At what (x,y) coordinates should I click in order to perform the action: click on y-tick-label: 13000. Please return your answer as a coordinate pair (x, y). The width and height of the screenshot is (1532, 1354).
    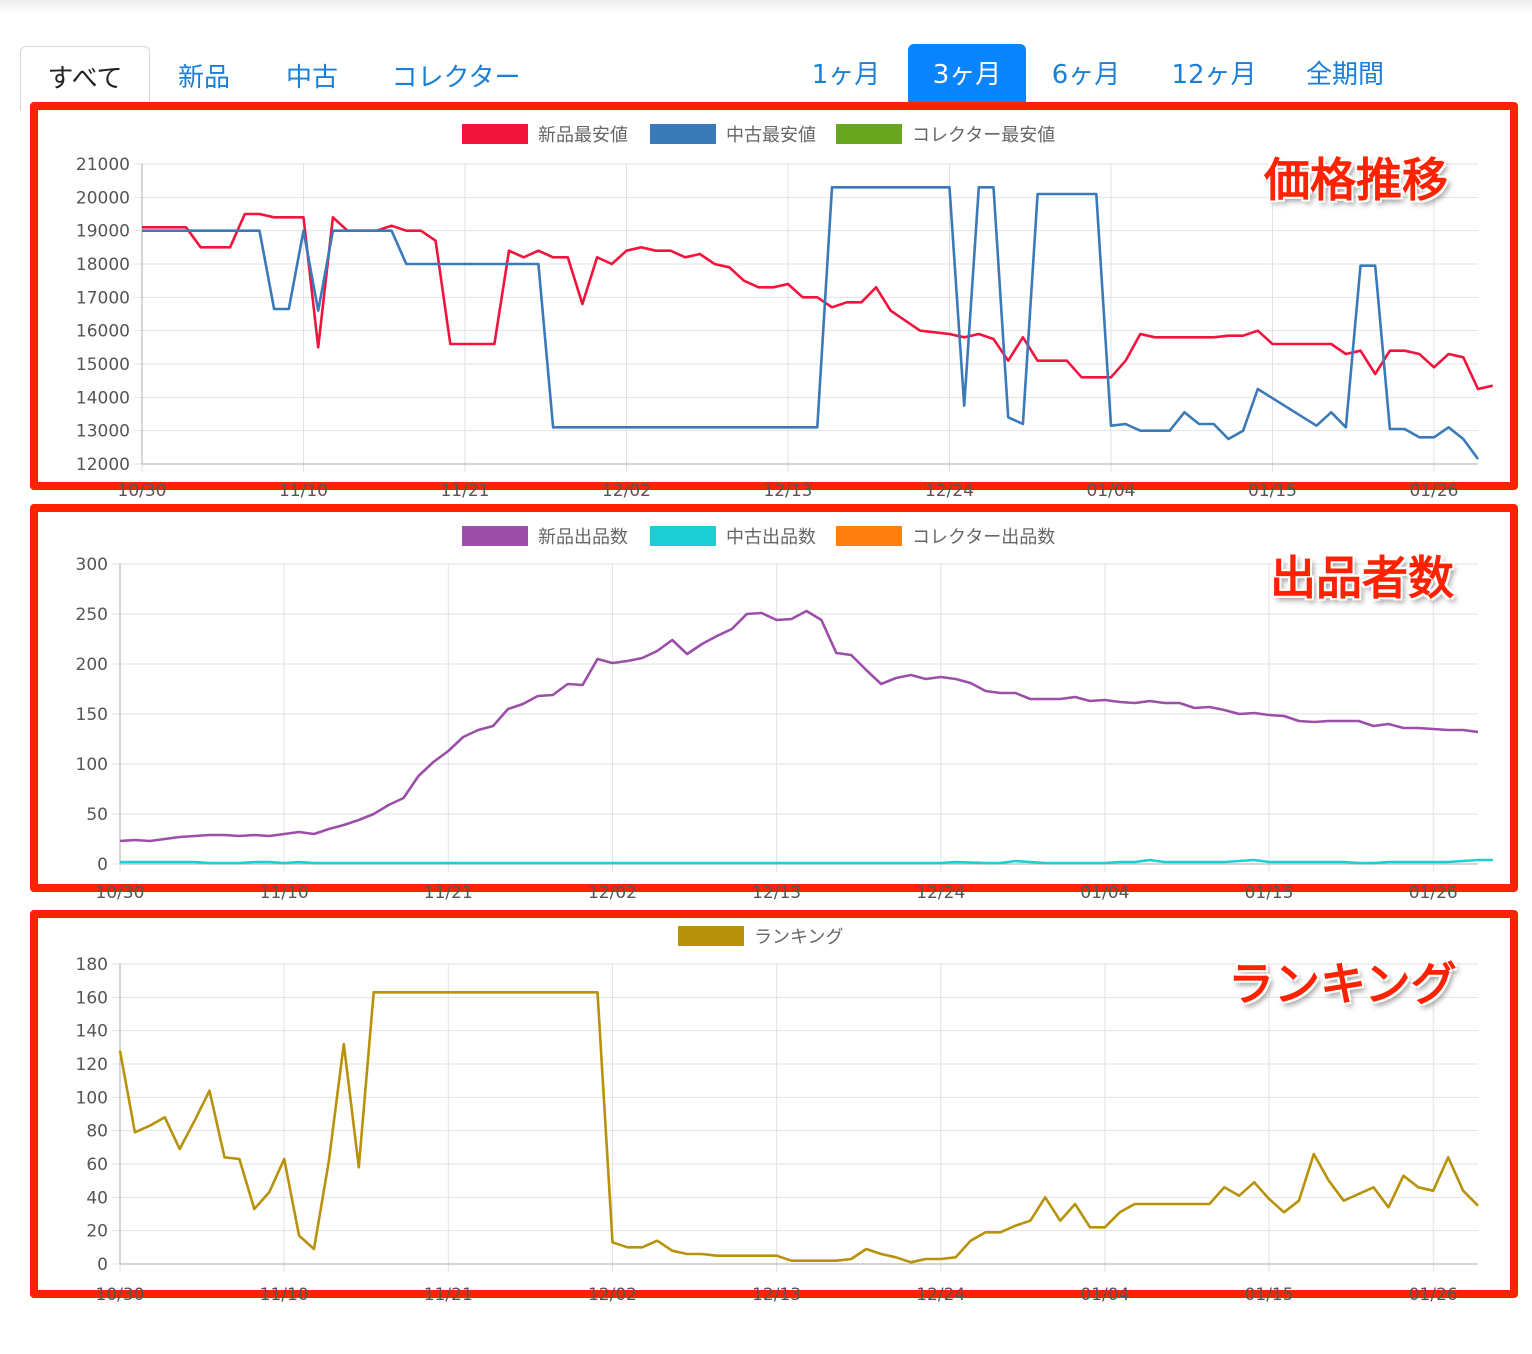
    Looking at the image, I should click on (103, 432).